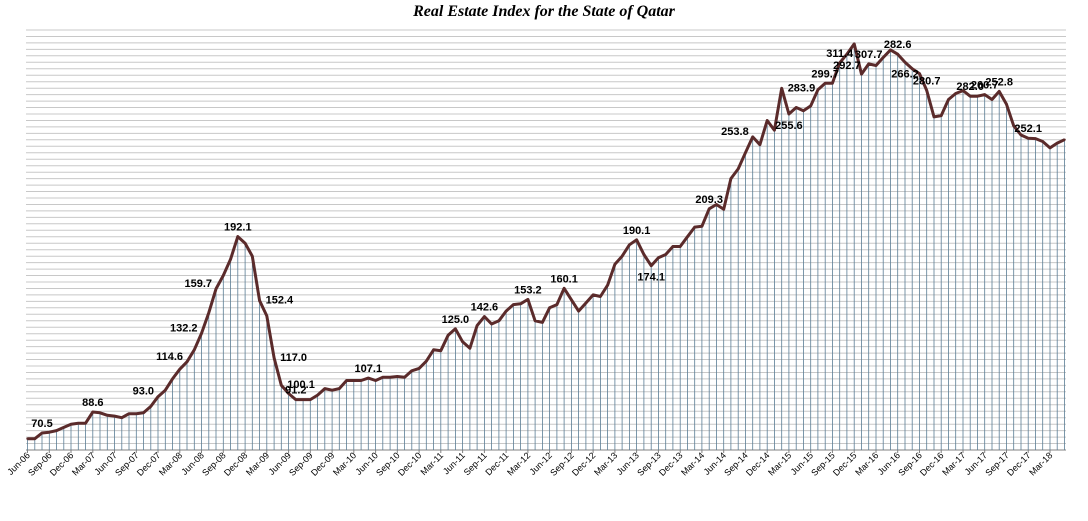 Image resolution: width=1088 pixels, height=521 pixels. I want to click on data-label: 70.5, so click(41, 424).